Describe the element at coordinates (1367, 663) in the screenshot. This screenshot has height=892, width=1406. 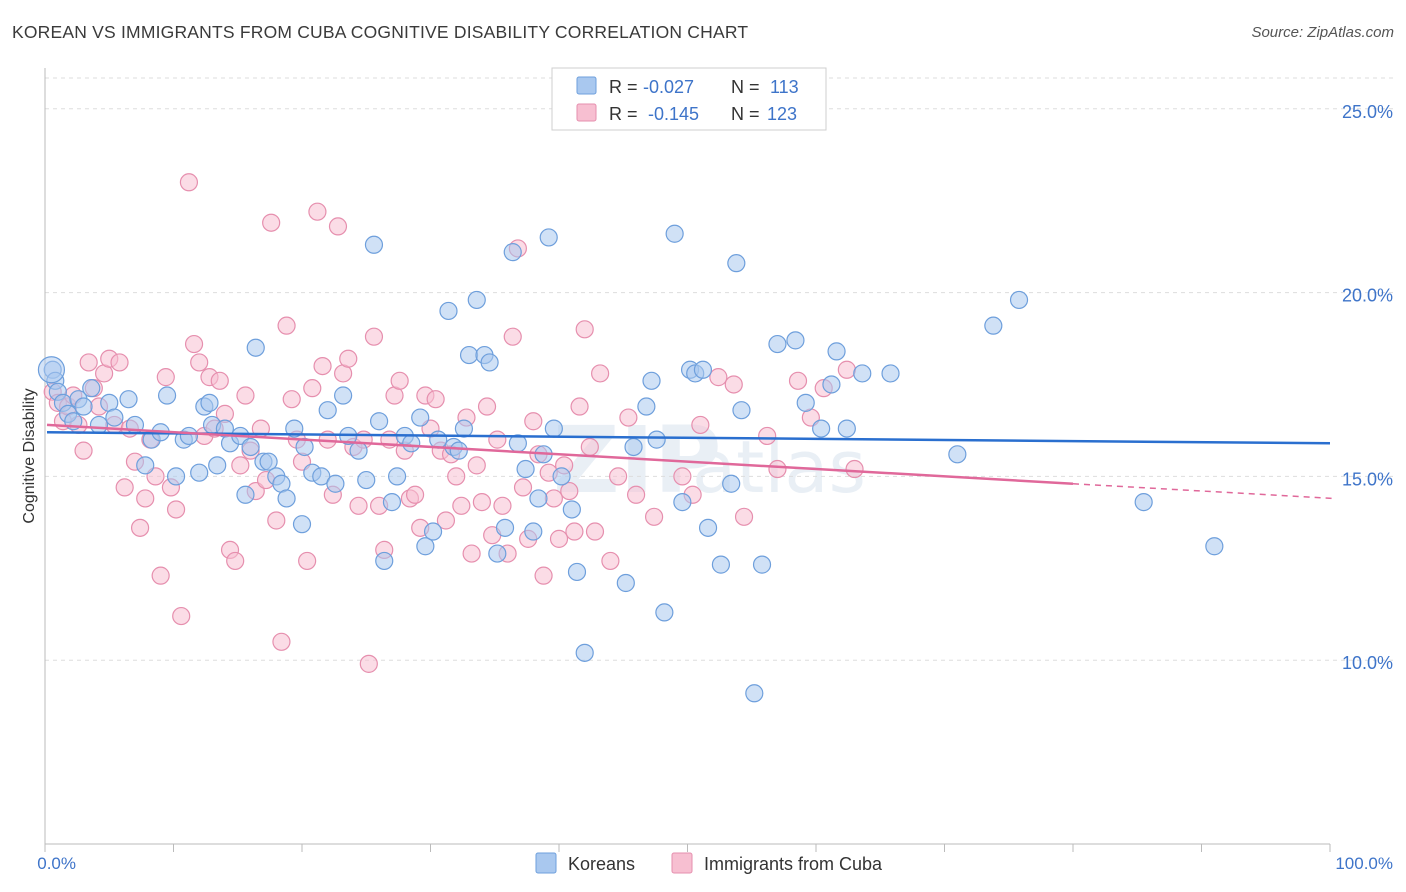
I see `y-tick-label: 10.0%` at that location.